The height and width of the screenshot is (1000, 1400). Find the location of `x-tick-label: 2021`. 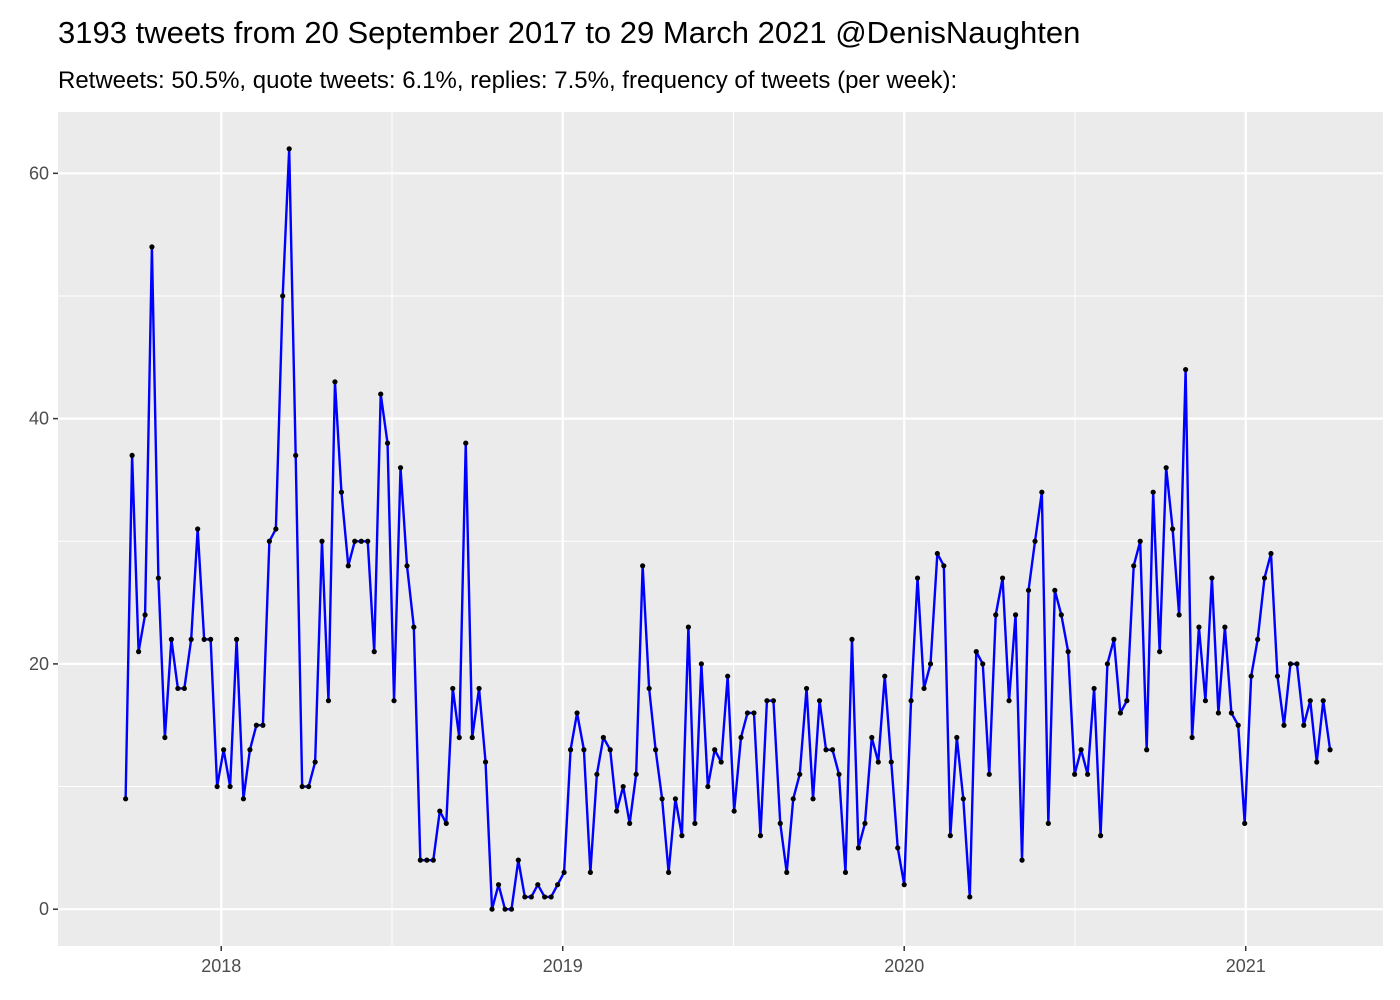

x-tick-label: 2021 is located at coordinates (1246, 966).